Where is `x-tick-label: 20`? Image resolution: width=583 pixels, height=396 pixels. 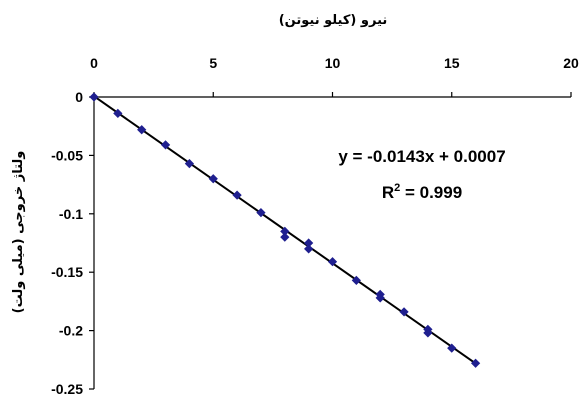 x-tick-label: 20 is located at coordinates (571, 63).